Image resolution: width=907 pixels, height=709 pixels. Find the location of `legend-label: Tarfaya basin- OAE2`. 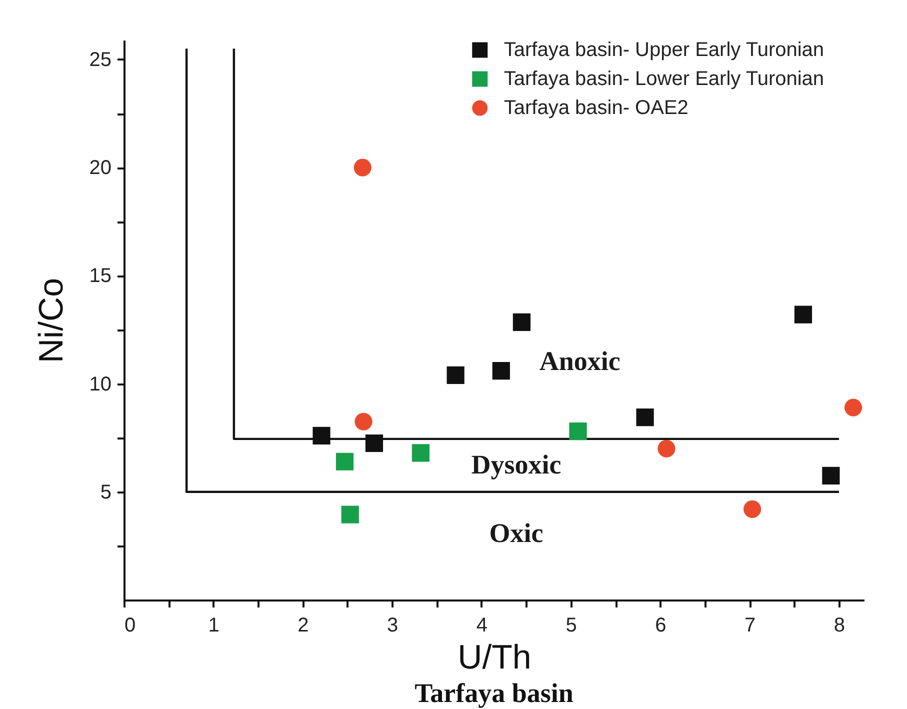

legend-label: Tarfaya basin- OAE2 is located at coordinates (596, 108).